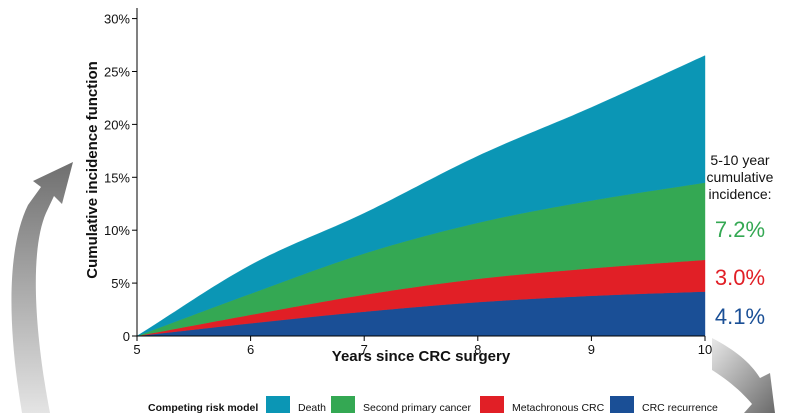 This screenshot has height=413, width=789. I want to click on y-tick-label: 25%, so click(117, 71).